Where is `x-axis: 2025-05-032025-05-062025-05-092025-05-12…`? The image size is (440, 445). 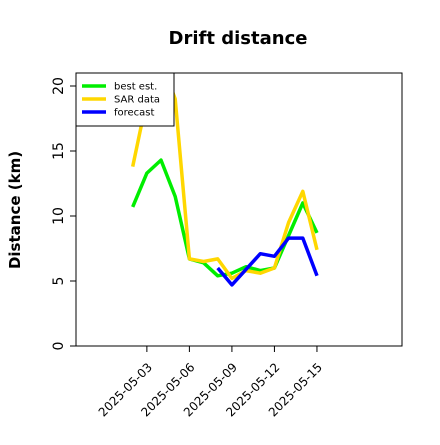
x-axis: 2025-05-032025-05-062025-05-092025-05-12… is located at coordinates (210, 382).